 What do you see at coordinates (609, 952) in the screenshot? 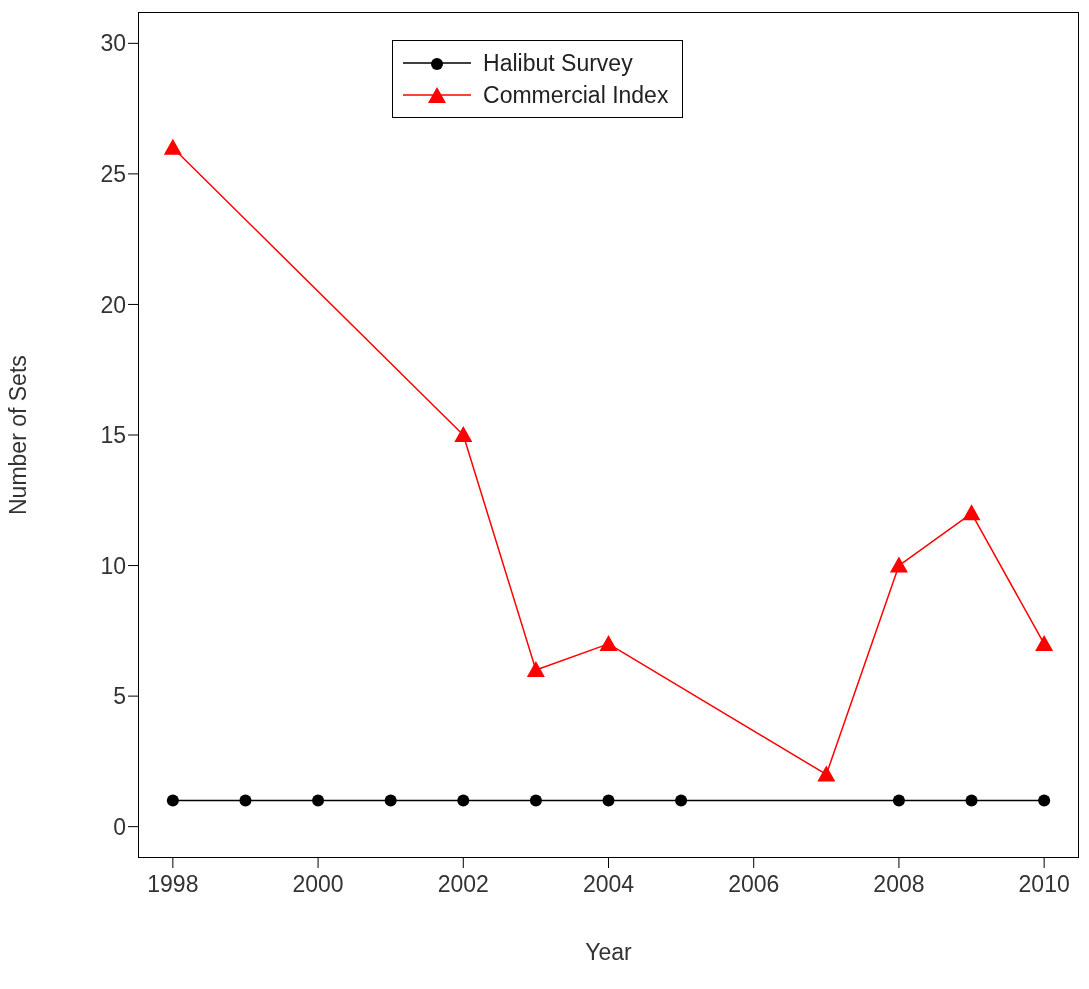
I see `x-axis-title: Year` at bounding box center [609, 952].